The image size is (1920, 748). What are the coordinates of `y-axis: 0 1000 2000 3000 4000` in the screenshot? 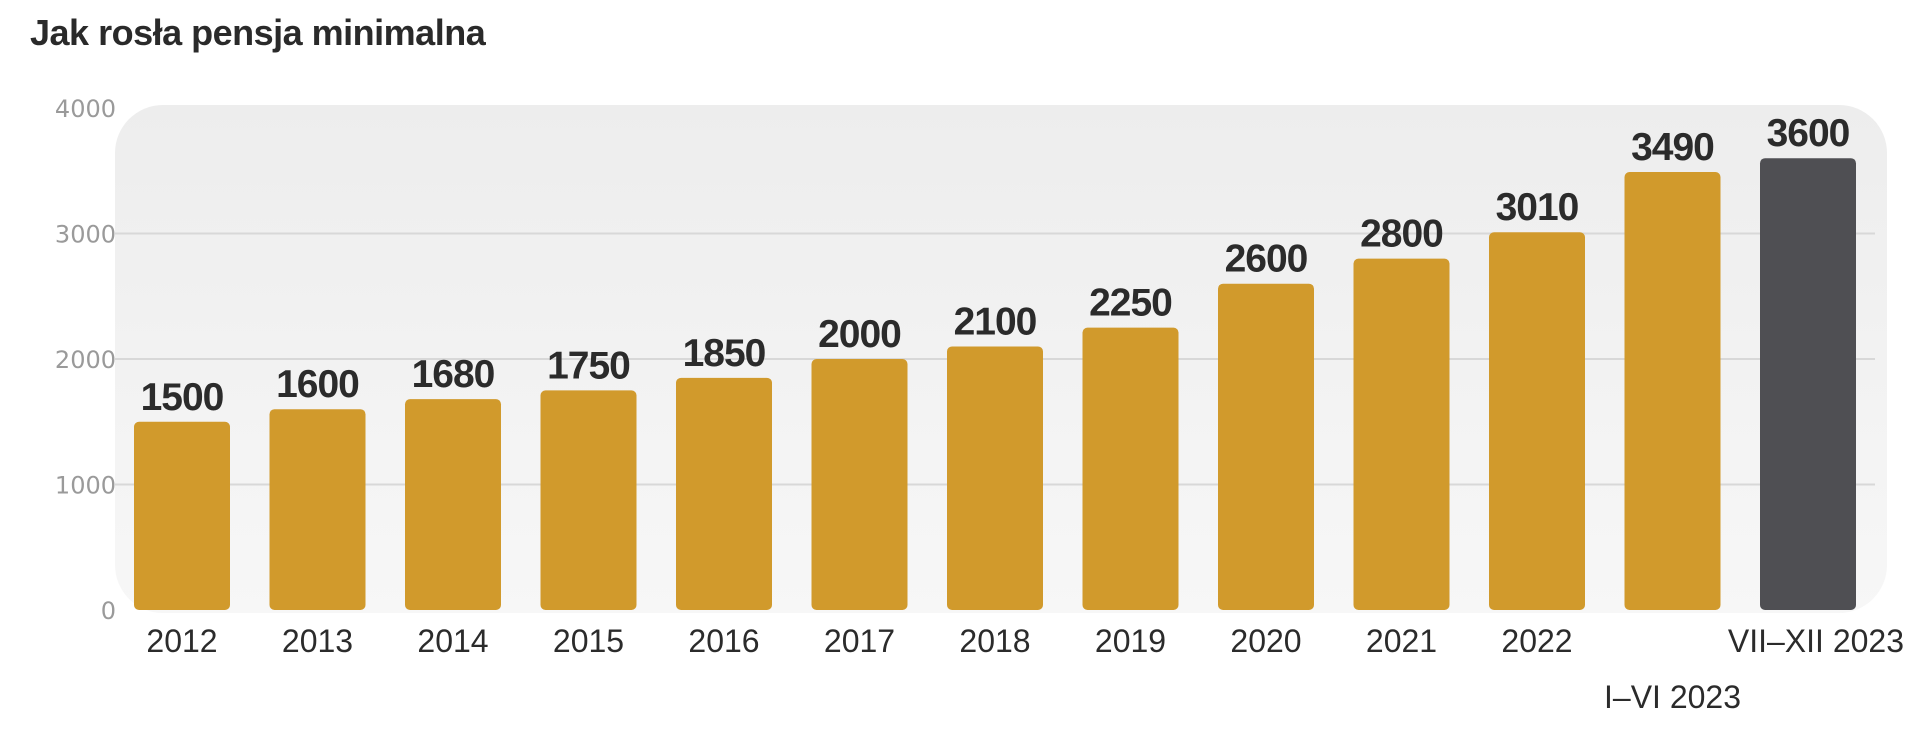 It's located at (85, 360).